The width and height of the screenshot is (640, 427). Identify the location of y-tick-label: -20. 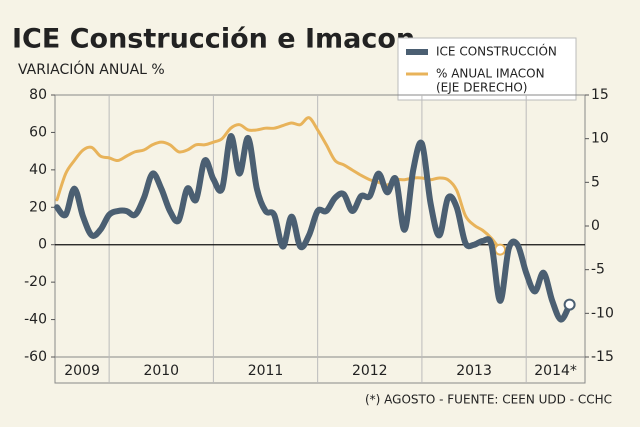
(35, 282).